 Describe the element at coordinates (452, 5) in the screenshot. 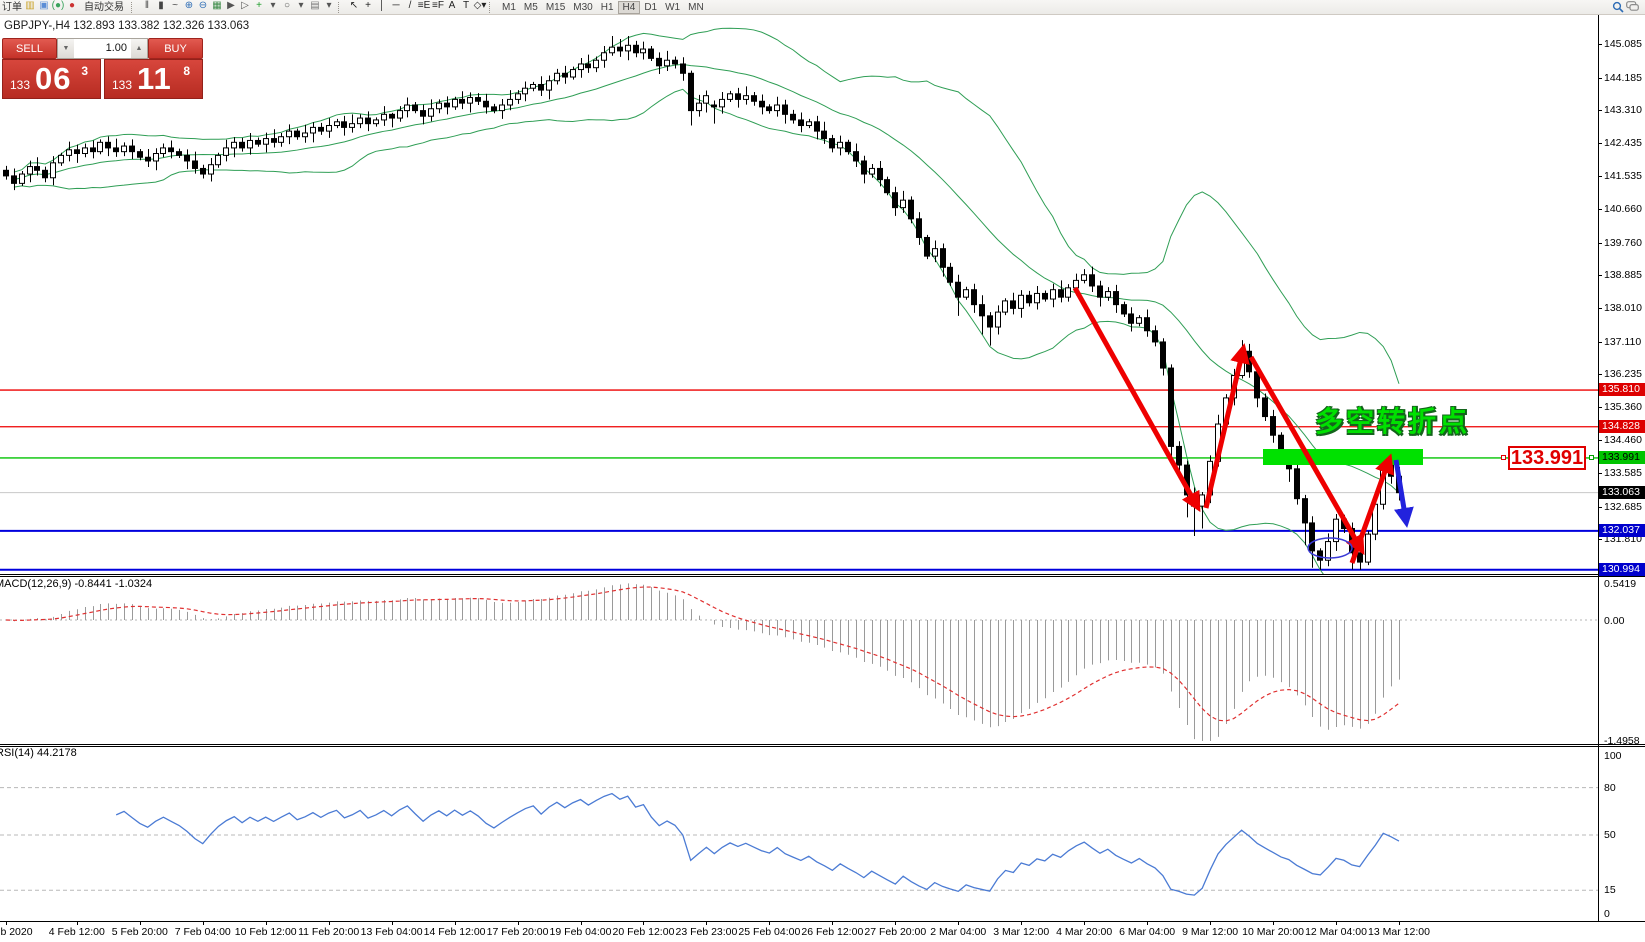

I see `text-icon: A` at that location.